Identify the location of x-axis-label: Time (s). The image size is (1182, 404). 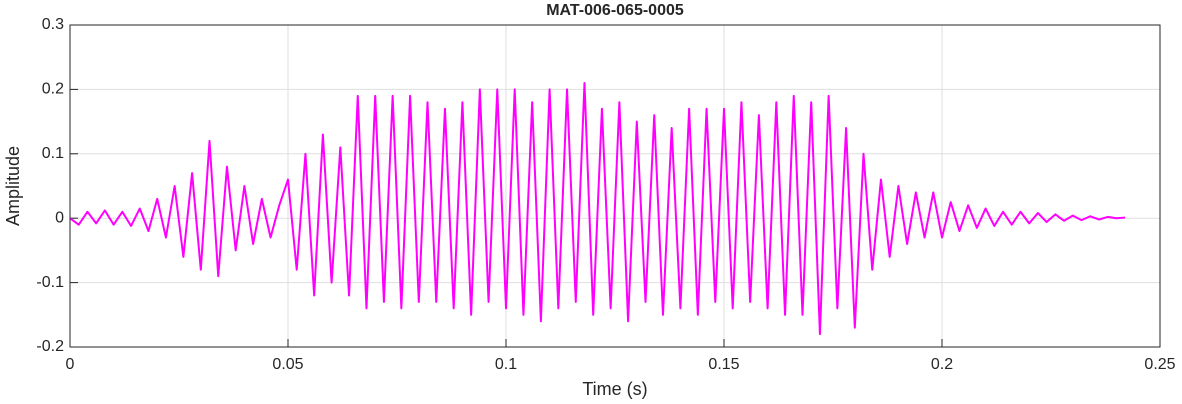
(614, 389).